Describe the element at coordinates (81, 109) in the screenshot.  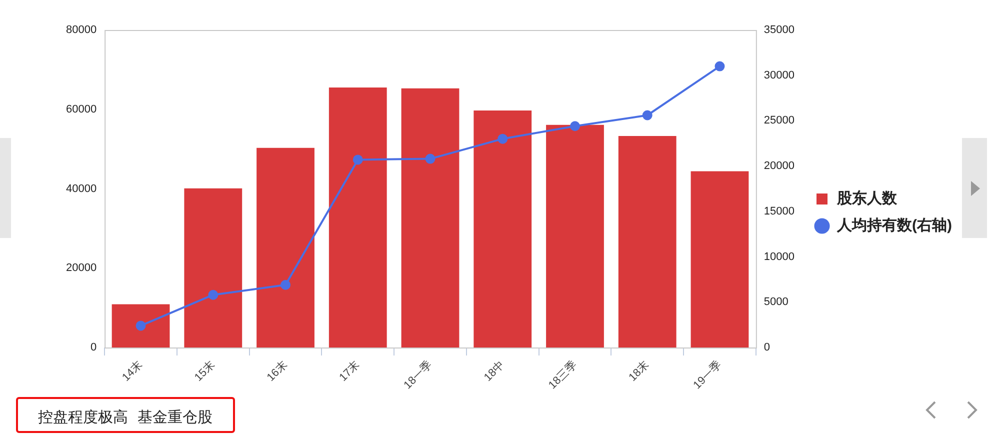
I see `y-tick-label: 60000` at that location.